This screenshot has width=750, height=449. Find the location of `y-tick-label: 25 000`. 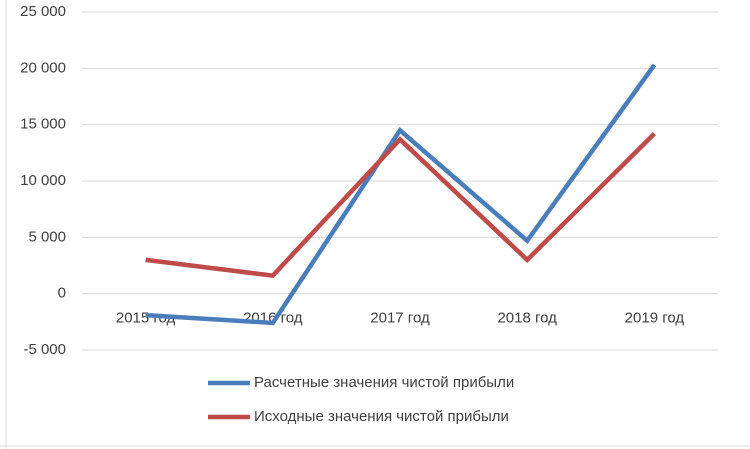

y-tick-label: 25 000 is located at coordinates (43, 11).